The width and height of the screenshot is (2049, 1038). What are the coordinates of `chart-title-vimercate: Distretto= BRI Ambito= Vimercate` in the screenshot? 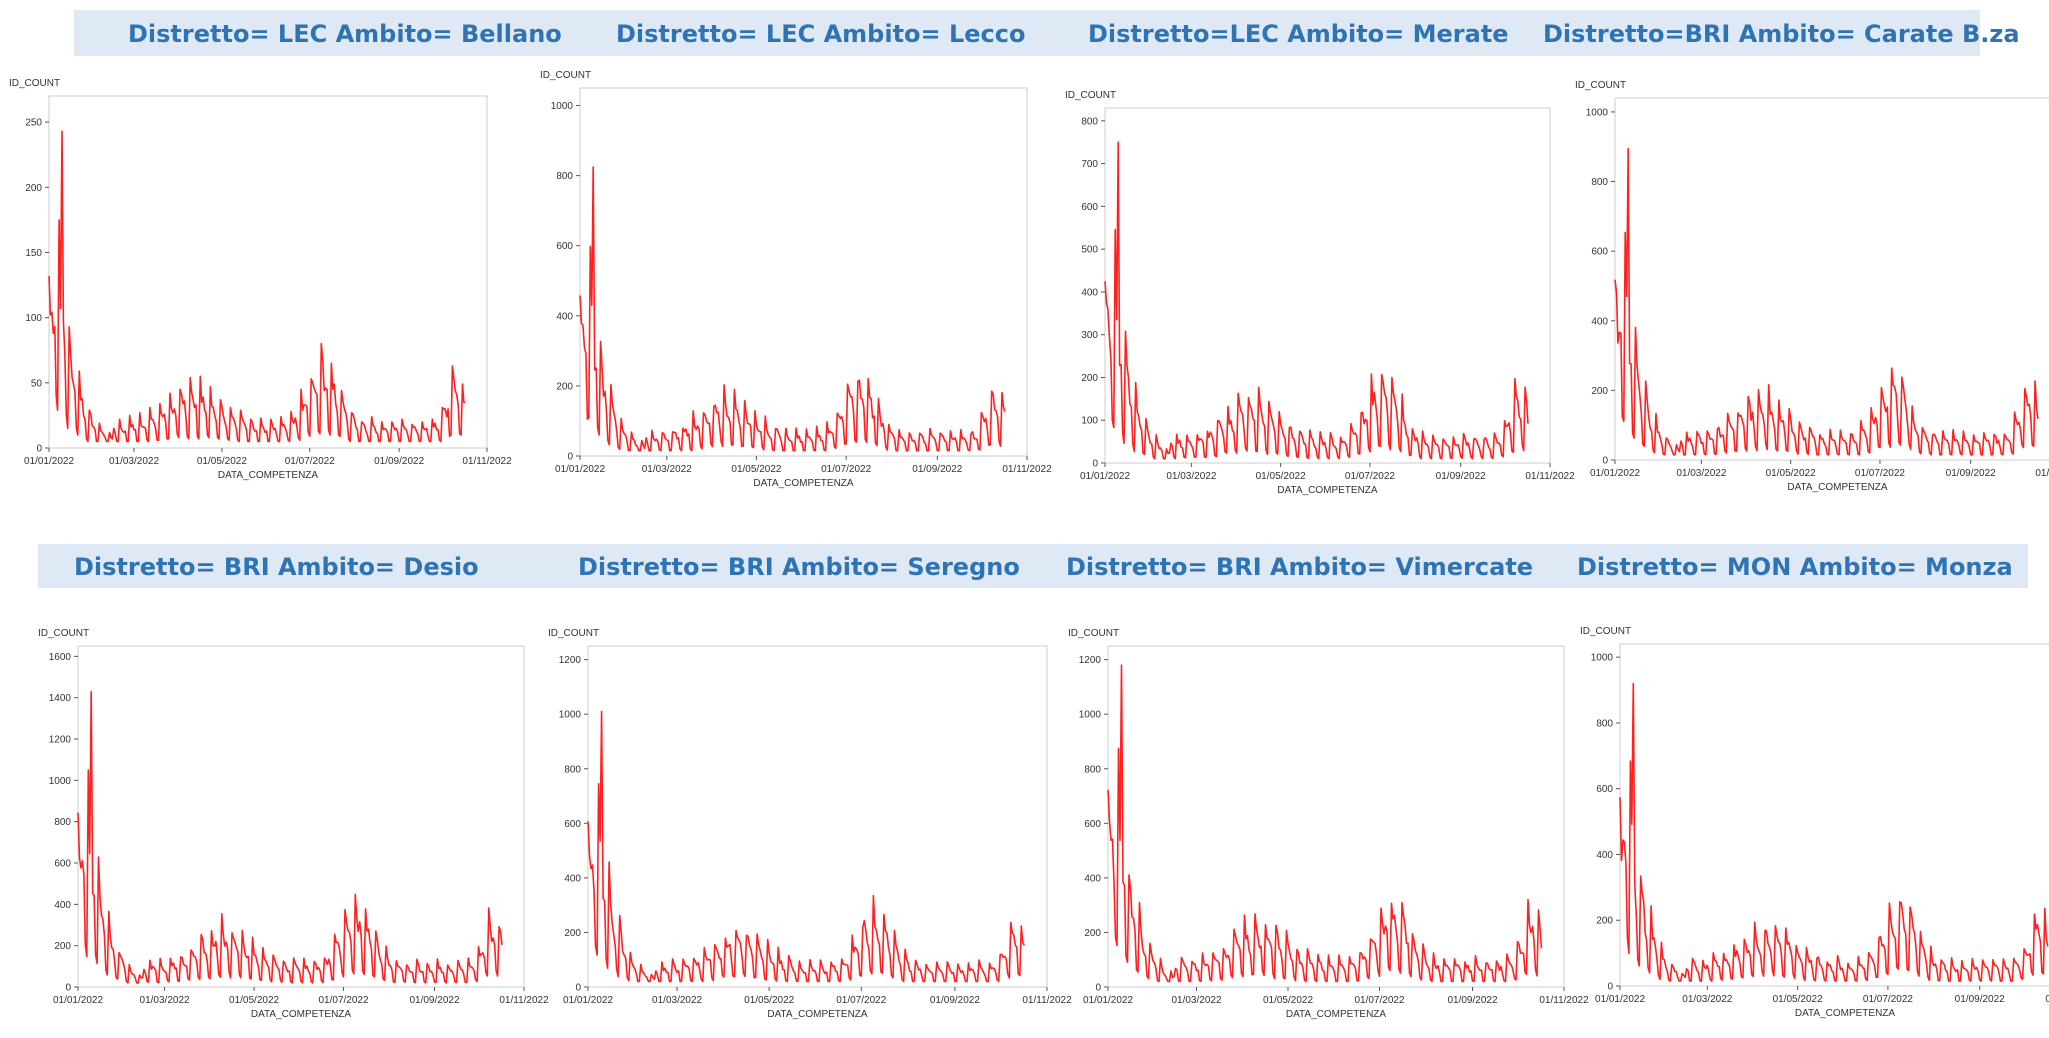 It's located at (1300, 567).